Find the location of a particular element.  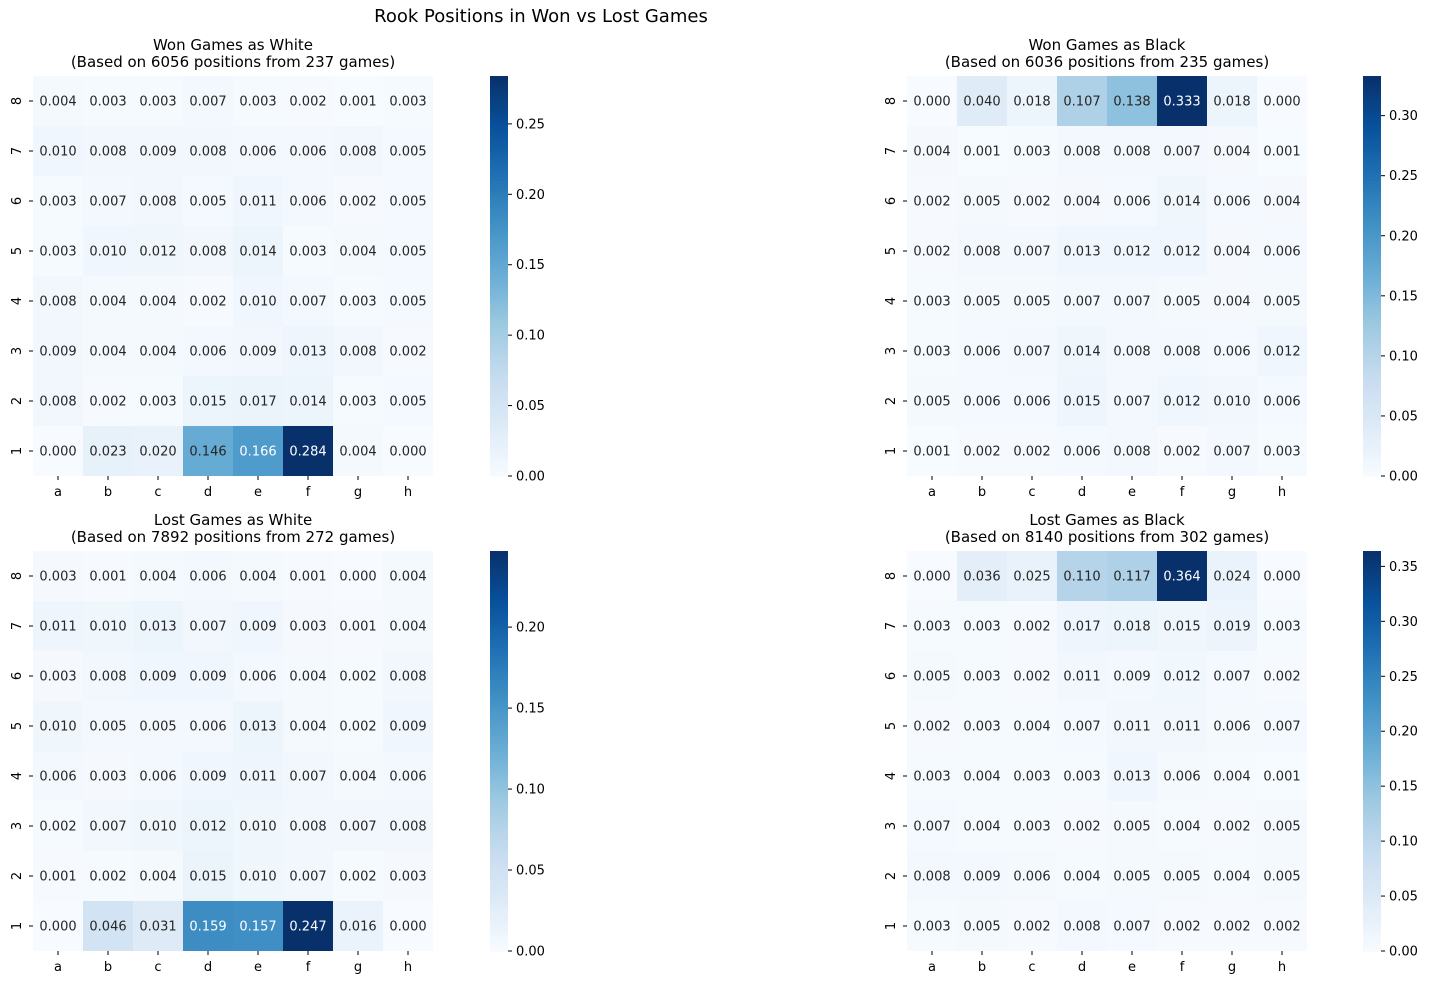

cell-value-label: 0.024 is located at coordinates (1231, 577).